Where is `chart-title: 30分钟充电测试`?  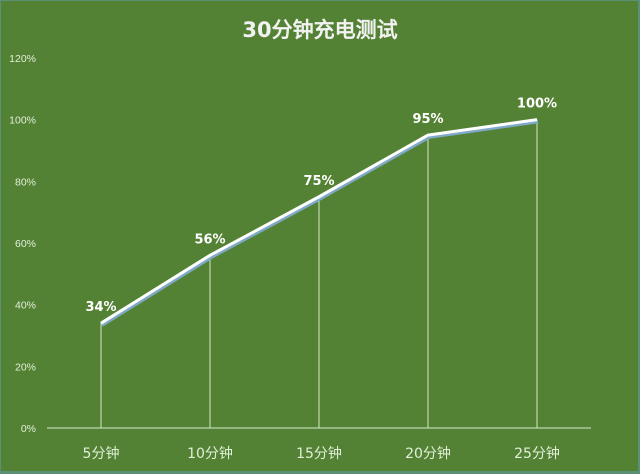 chart-title: 30分钟充电测试 is located at coordinates (320, 30).